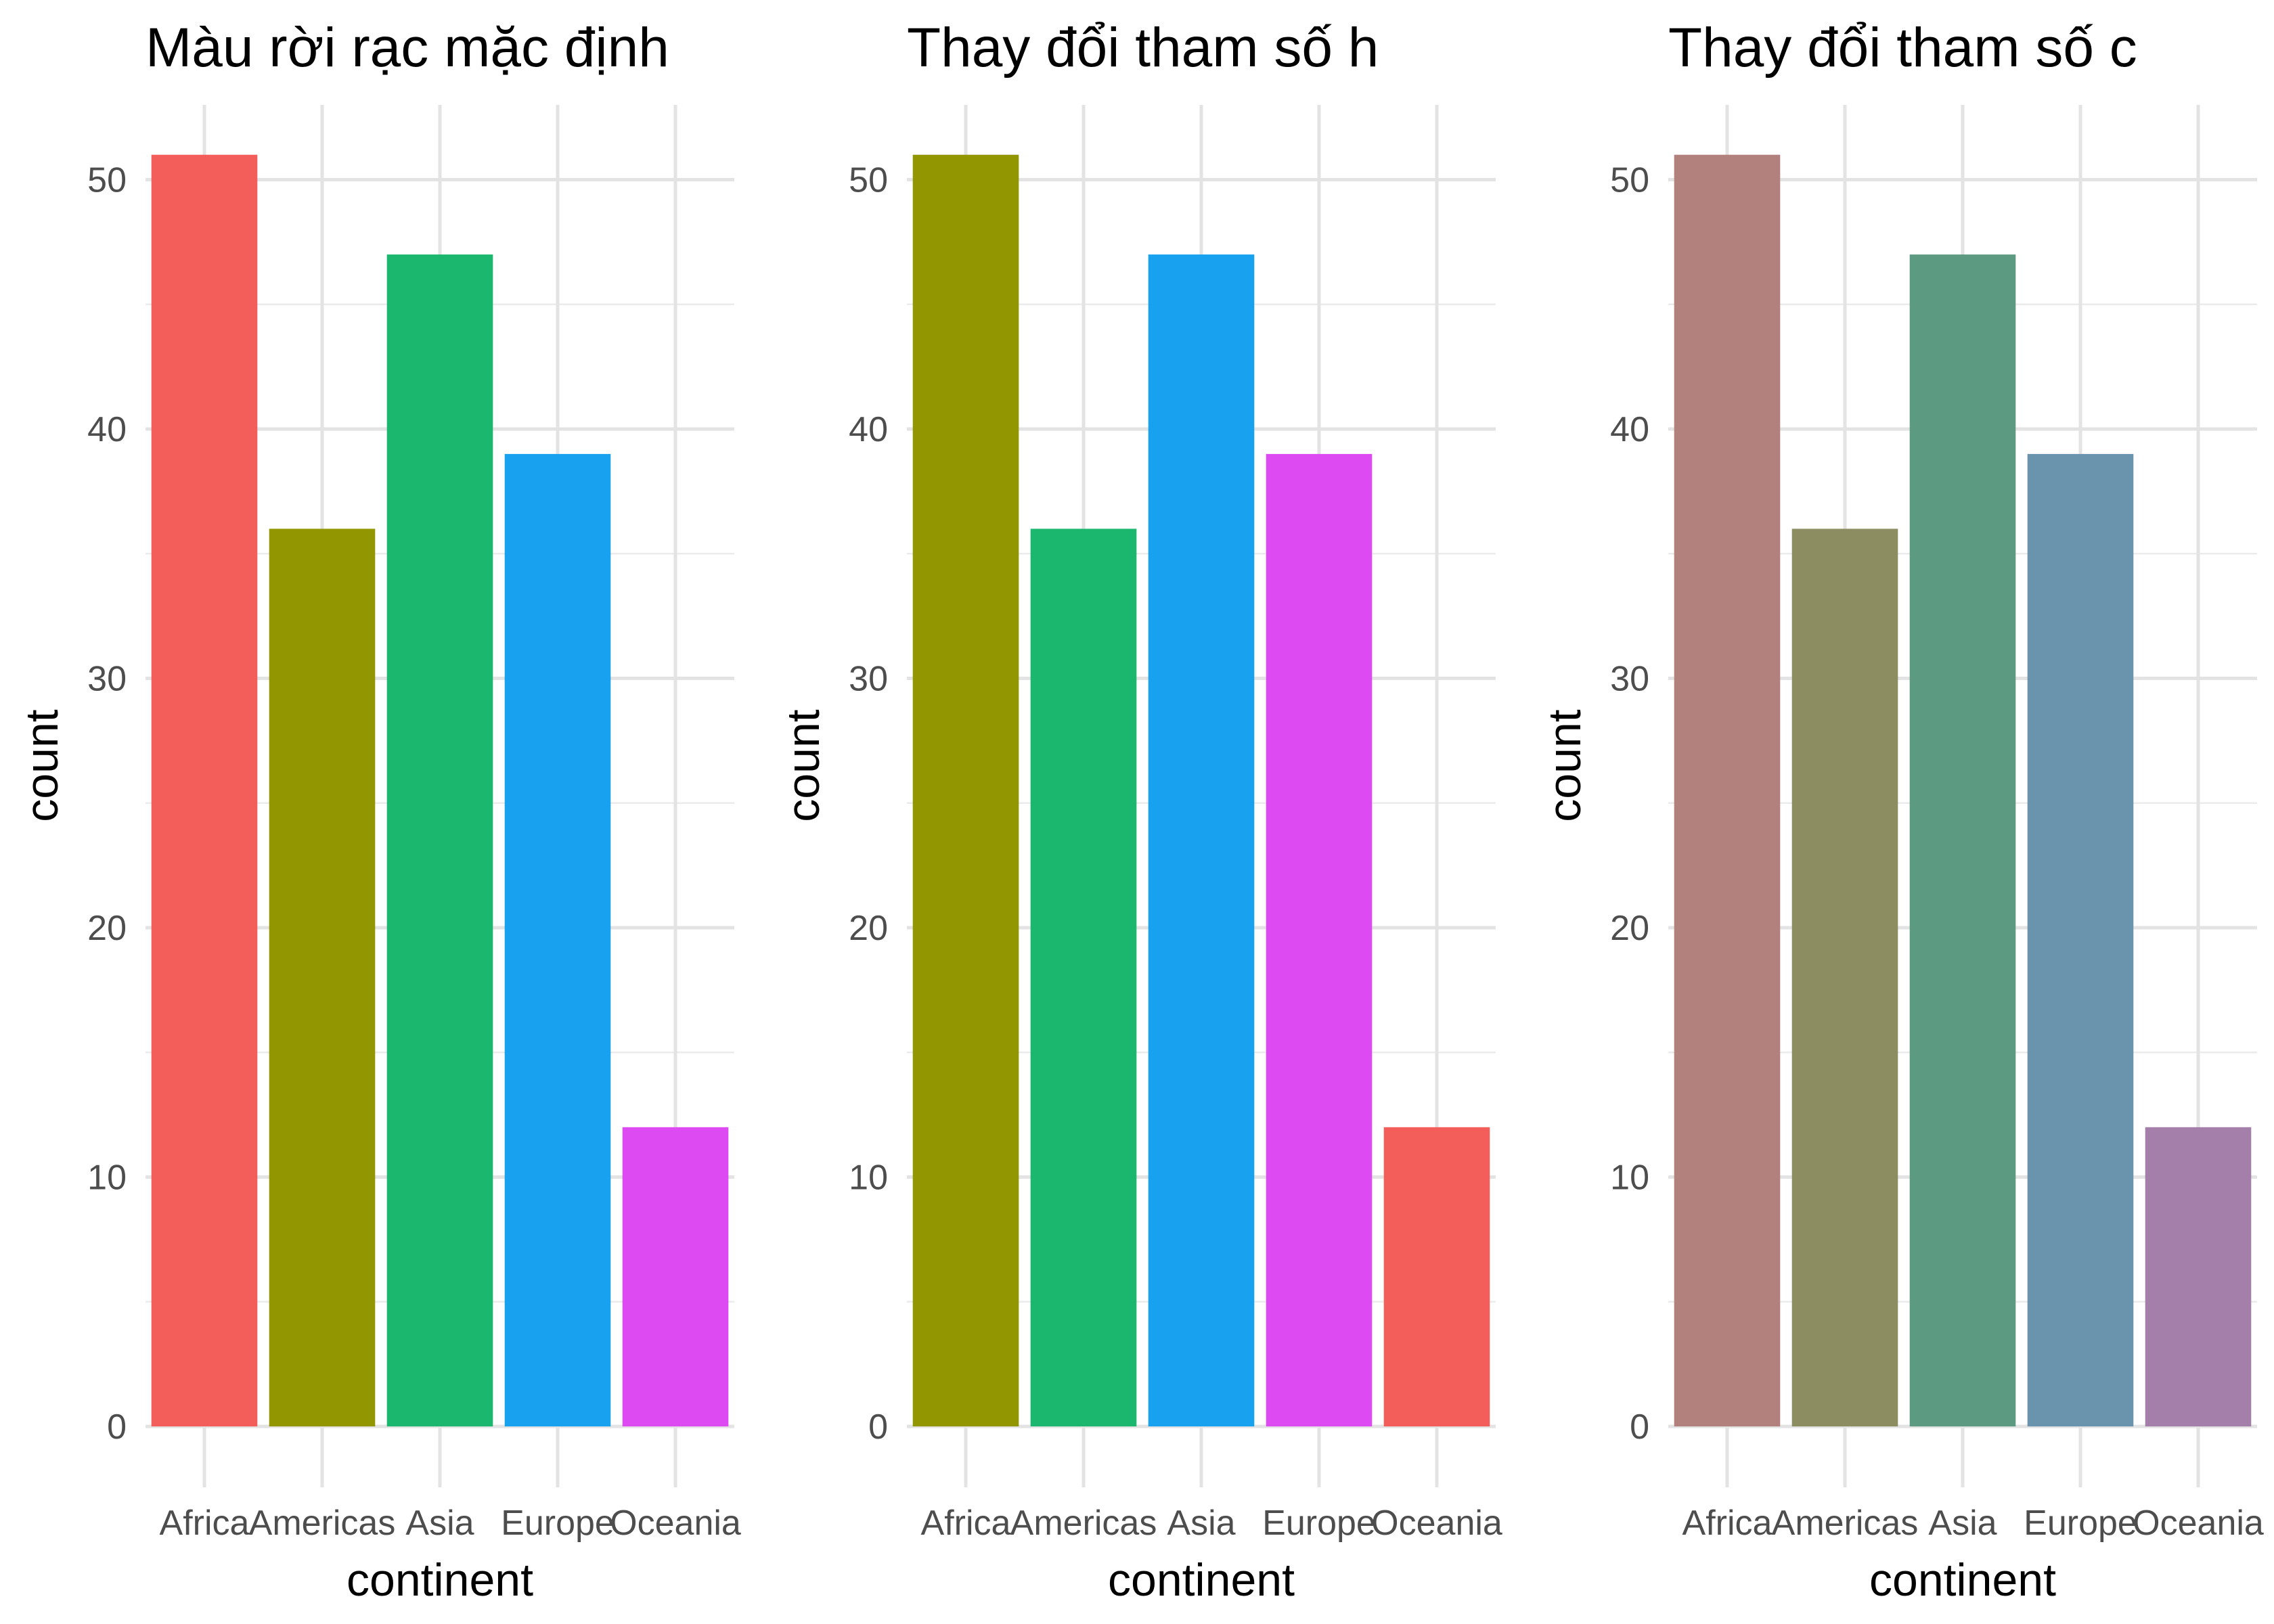 The image size is (2274, 1624). I want to click on panel-title: Màu rời rạc mặc định, so click(408, 47).